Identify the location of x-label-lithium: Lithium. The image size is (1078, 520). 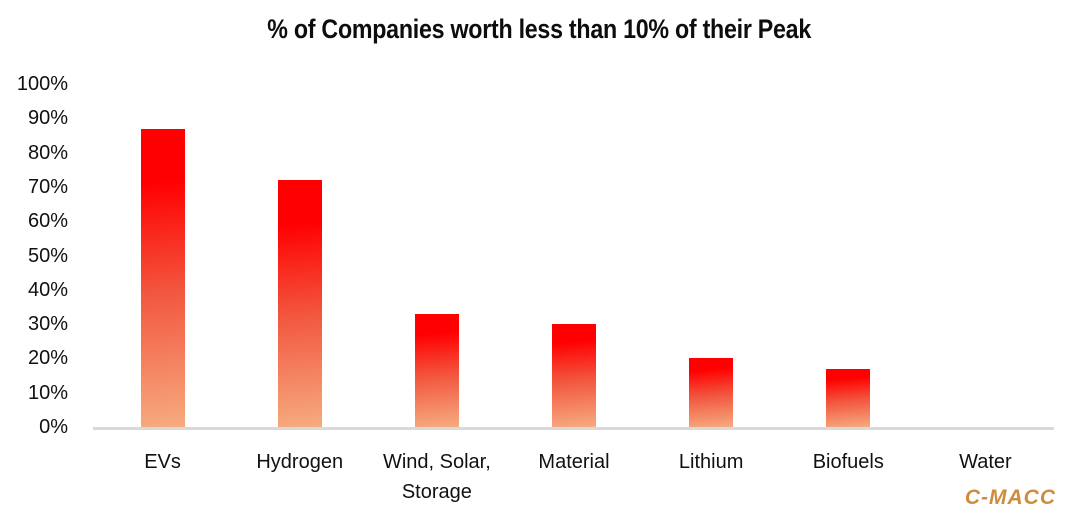
(711, 462).